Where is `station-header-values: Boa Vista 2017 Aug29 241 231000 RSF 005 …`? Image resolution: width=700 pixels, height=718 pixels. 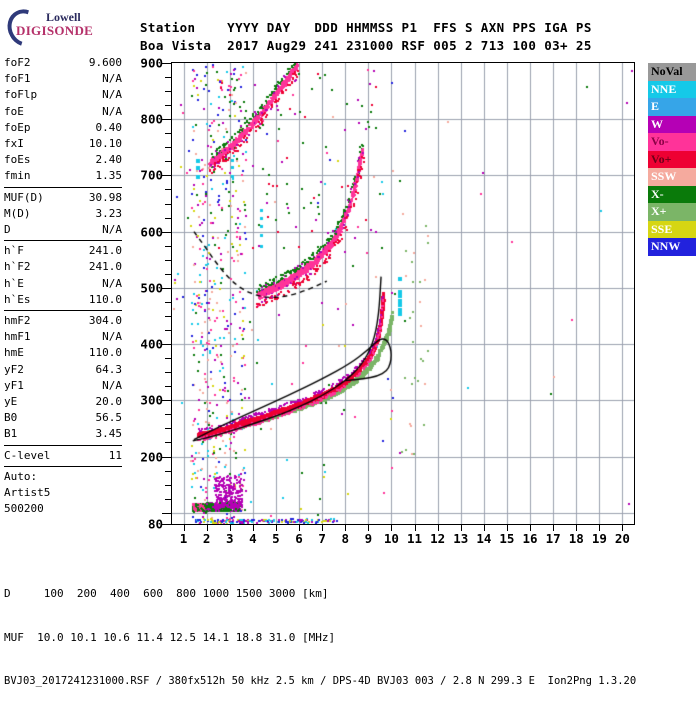
station-header-values: Boa Vista 2017 Aug29 241 231000 RSF 005 … is located at coordinates (366, 45).